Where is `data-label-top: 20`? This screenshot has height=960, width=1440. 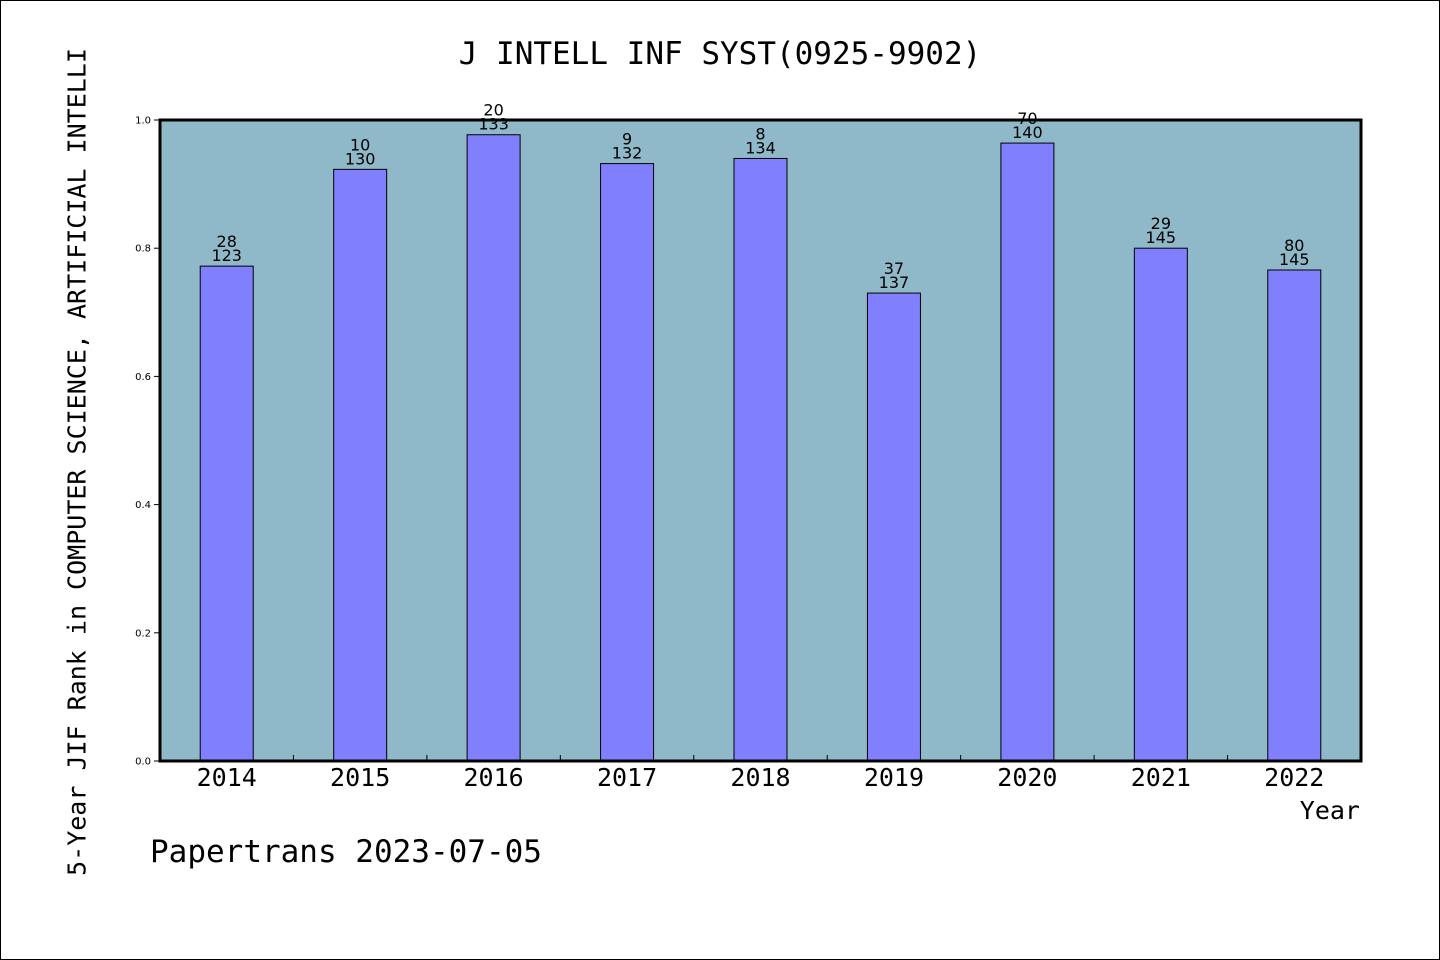
data-label-top: 20 is located at coordinates (493, 110).